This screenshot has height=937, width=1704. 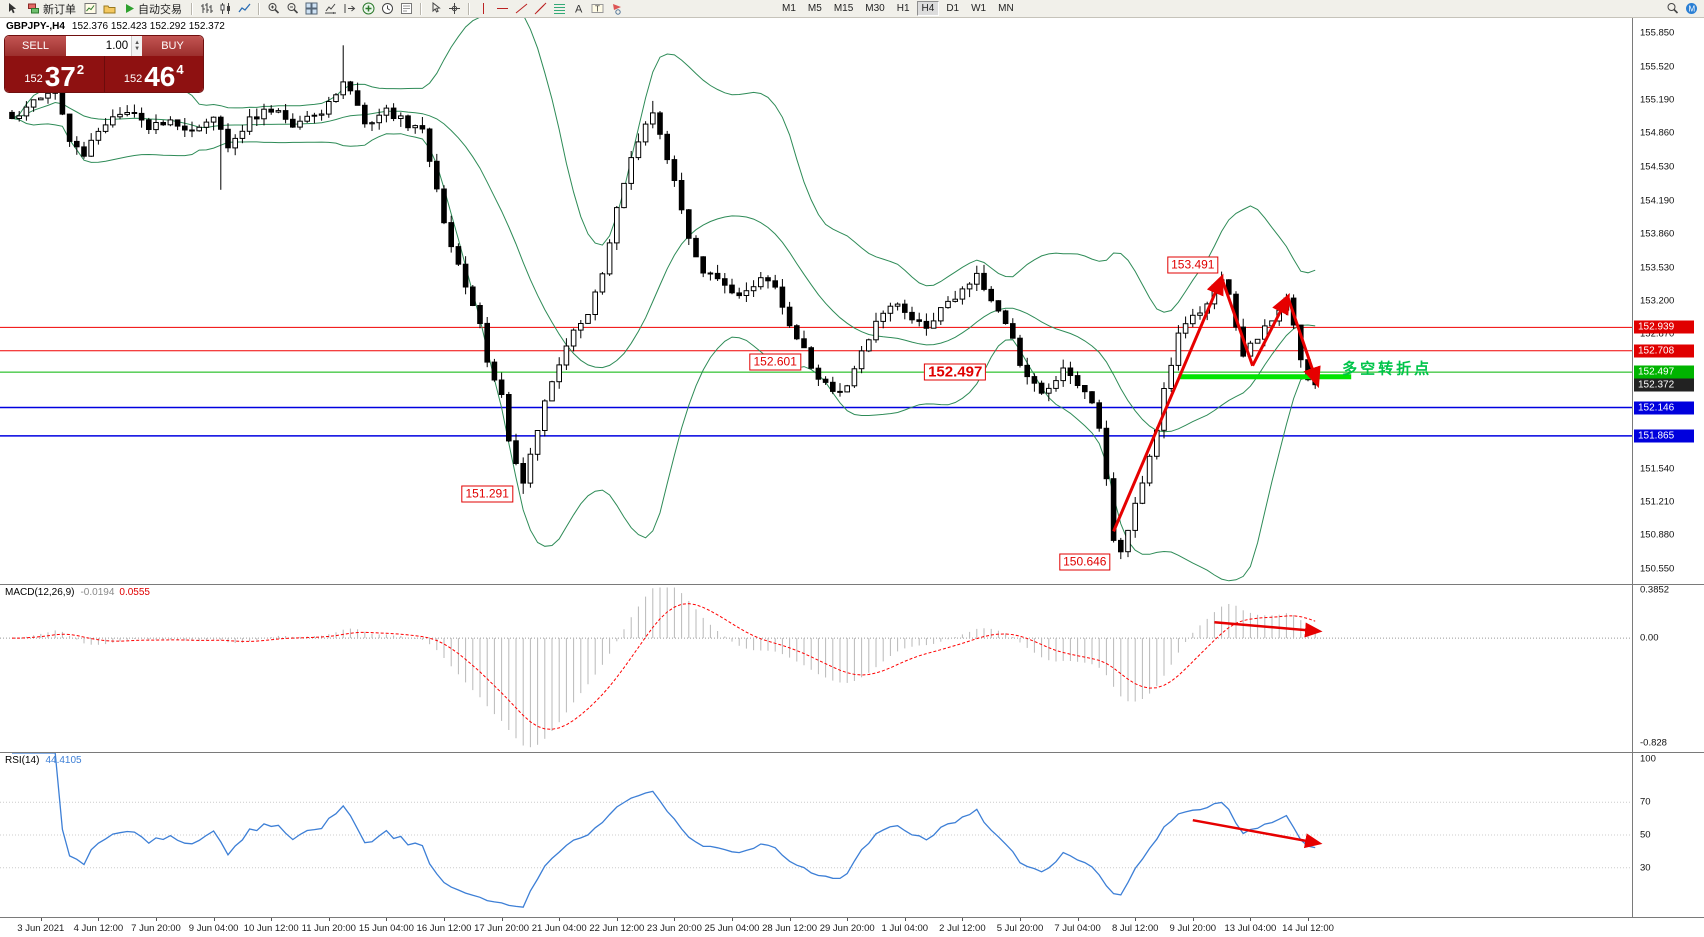 I want to click on horizontal-line-icon, so click(x=502, y=8).